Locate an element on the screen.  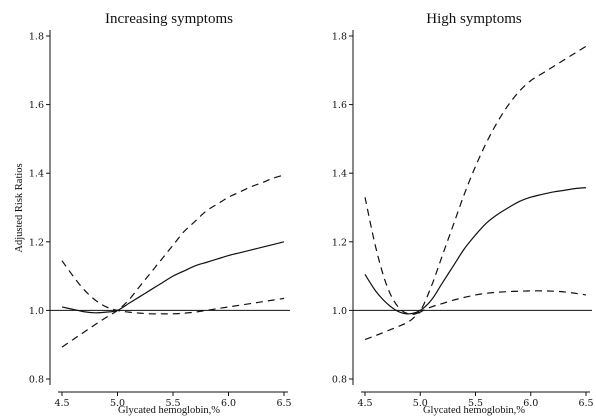
x-axis-title-increasing: Glycated hemoglobin,% is located at coordinates (169, 410).